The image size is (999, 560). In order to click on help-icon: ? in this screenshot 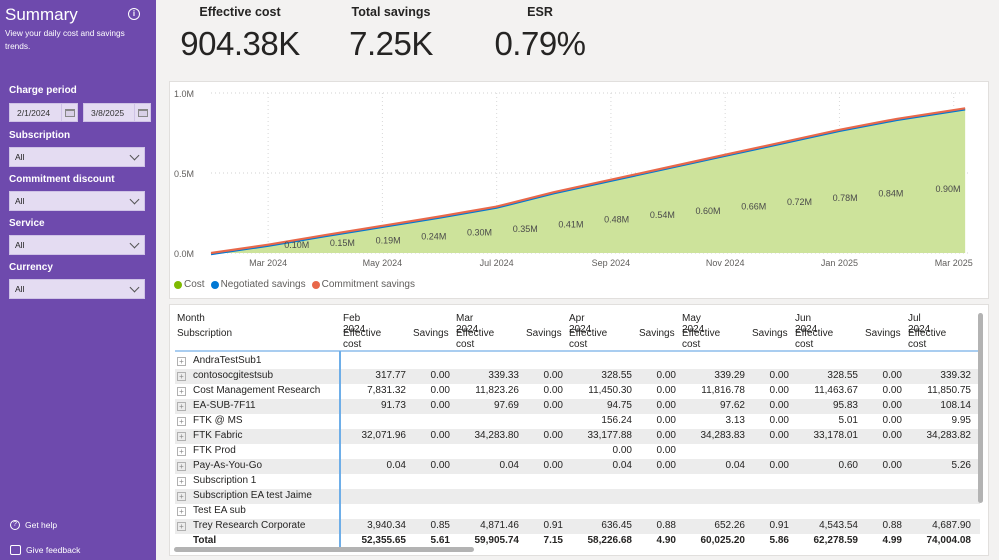, I will do `click(15, 525)`.